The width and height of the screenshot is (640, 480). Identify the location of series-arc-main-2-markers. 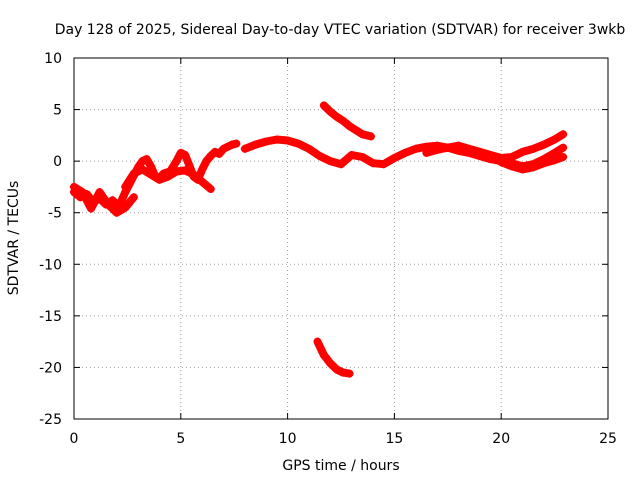
(104, 199).